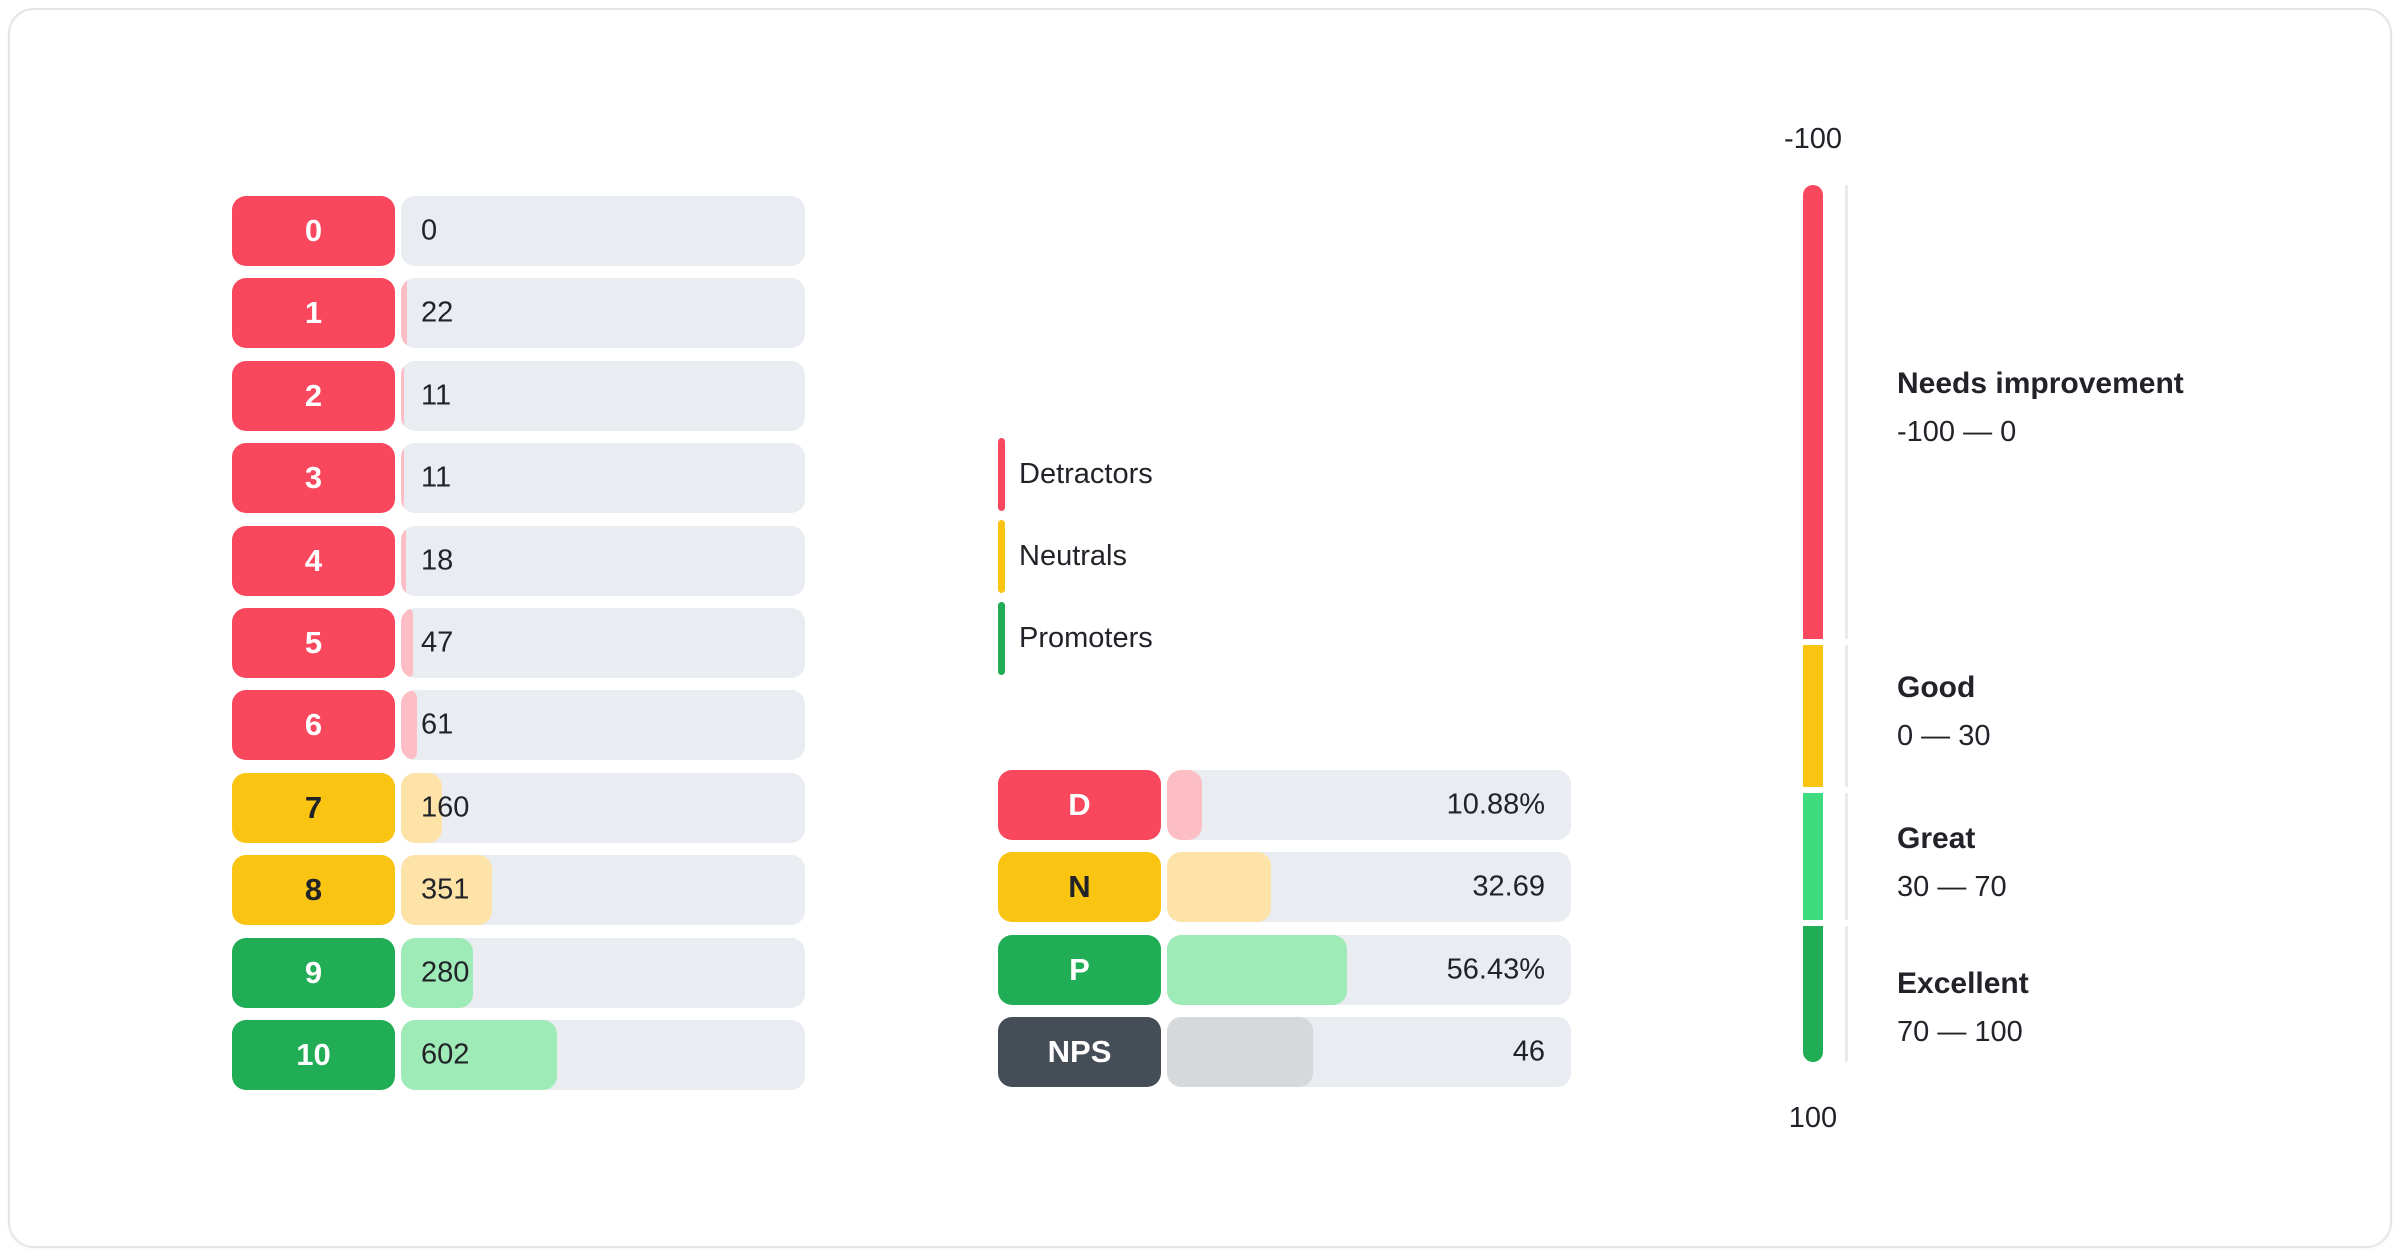  I want to click on score-row-2: 2 11, so click(518, 395).